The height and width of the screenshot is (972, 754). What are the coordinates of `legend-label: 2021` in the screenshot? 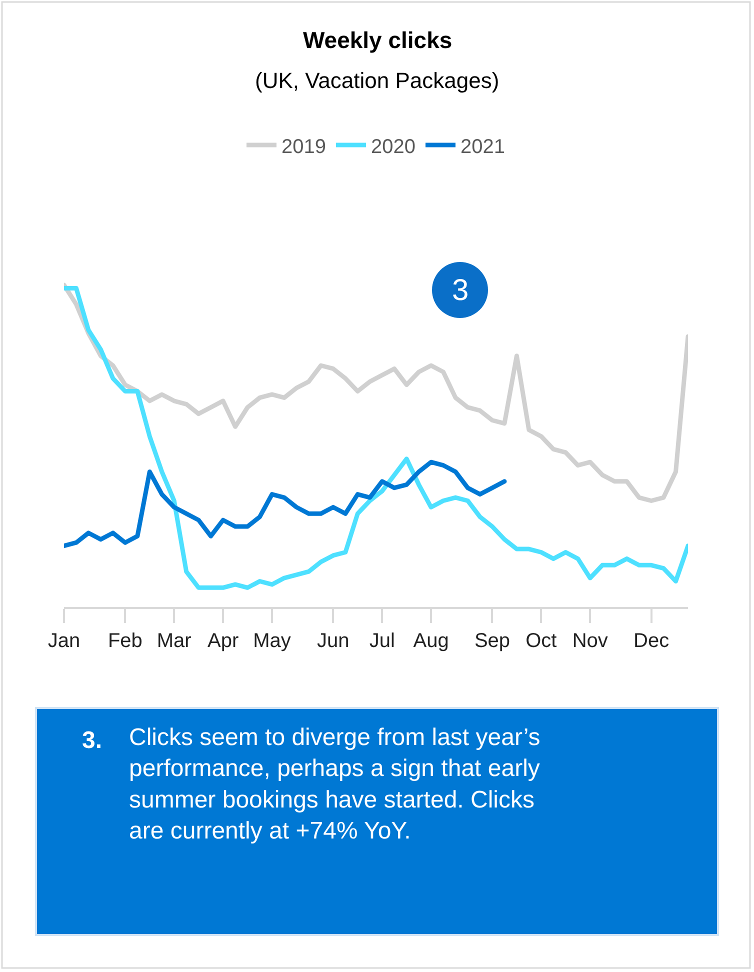 It's located at (482, 147).